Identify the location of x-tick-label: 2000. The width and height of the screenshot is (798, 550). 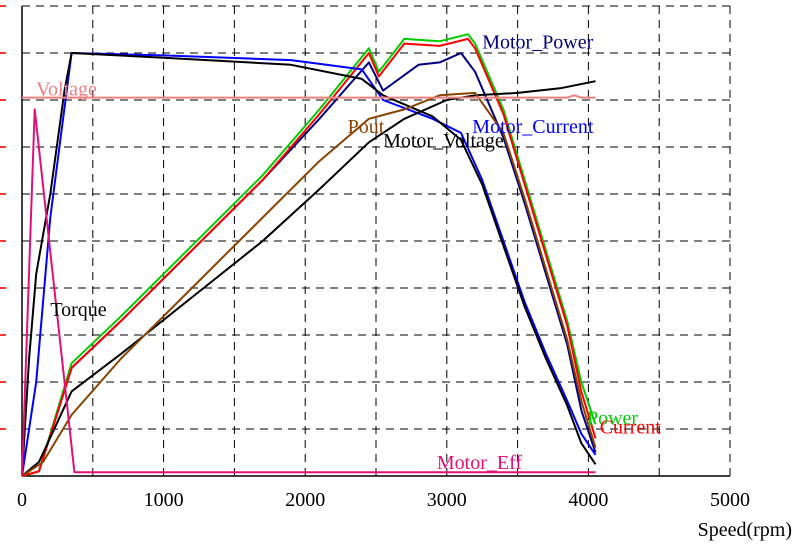
(305, 500).